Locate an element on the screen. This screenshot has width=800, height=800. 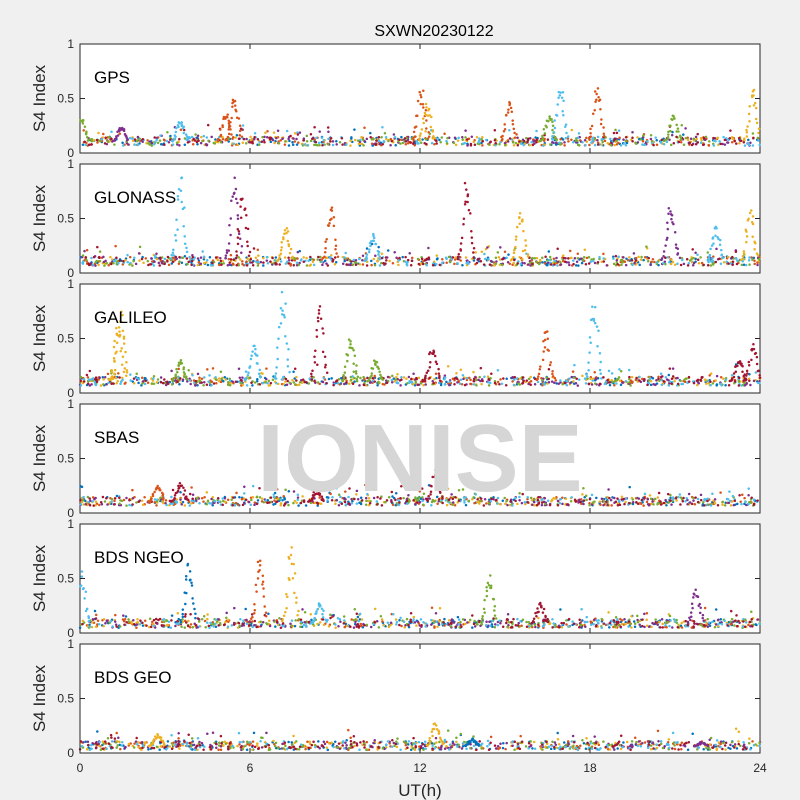
watermark: IONISE is located at coordinates (419, 458).